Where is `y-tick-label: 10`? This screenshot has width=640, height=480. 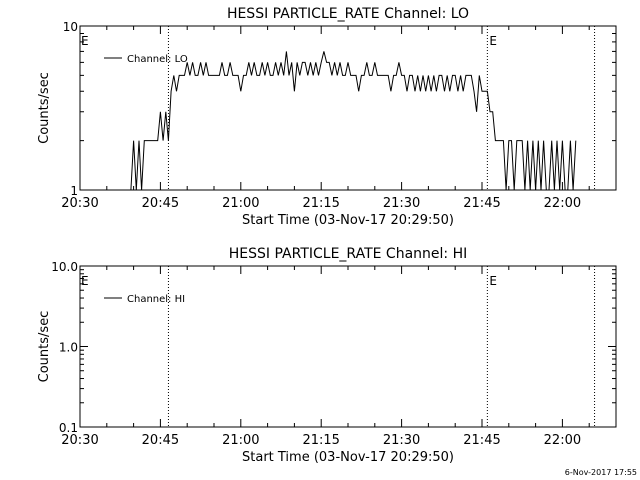
y-tick-label: 10 is located at coordinates (70, 27).